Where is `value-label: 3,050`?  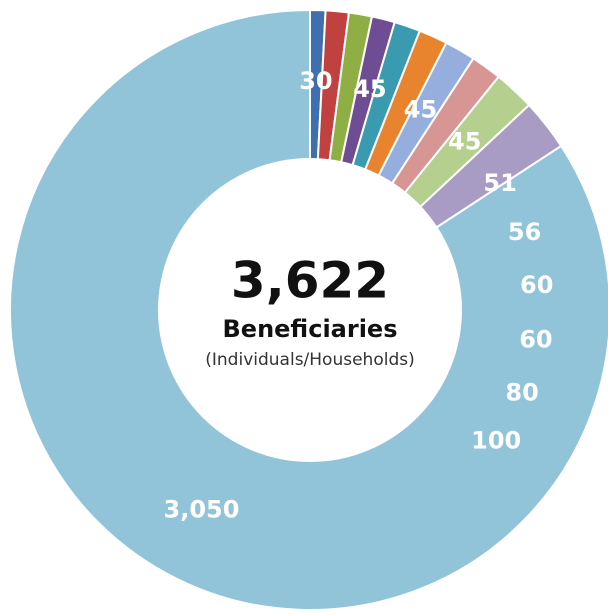 value-label: 3,050 is located at coordinates (202, 510).